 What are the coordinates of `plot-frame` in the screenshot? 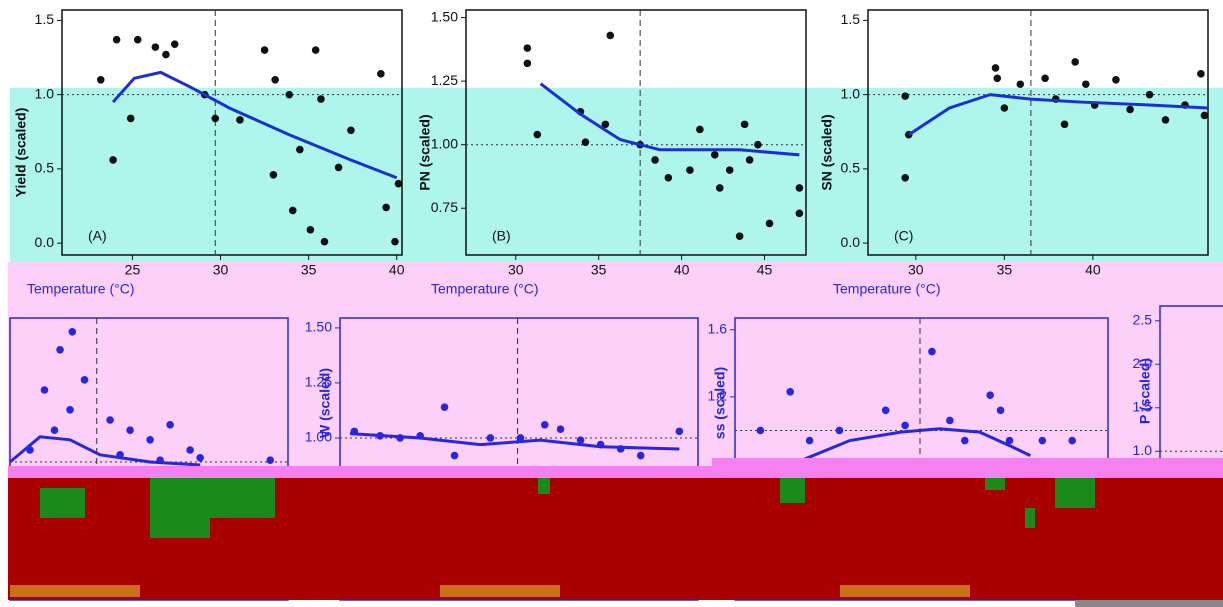 It's located at (232, 132).